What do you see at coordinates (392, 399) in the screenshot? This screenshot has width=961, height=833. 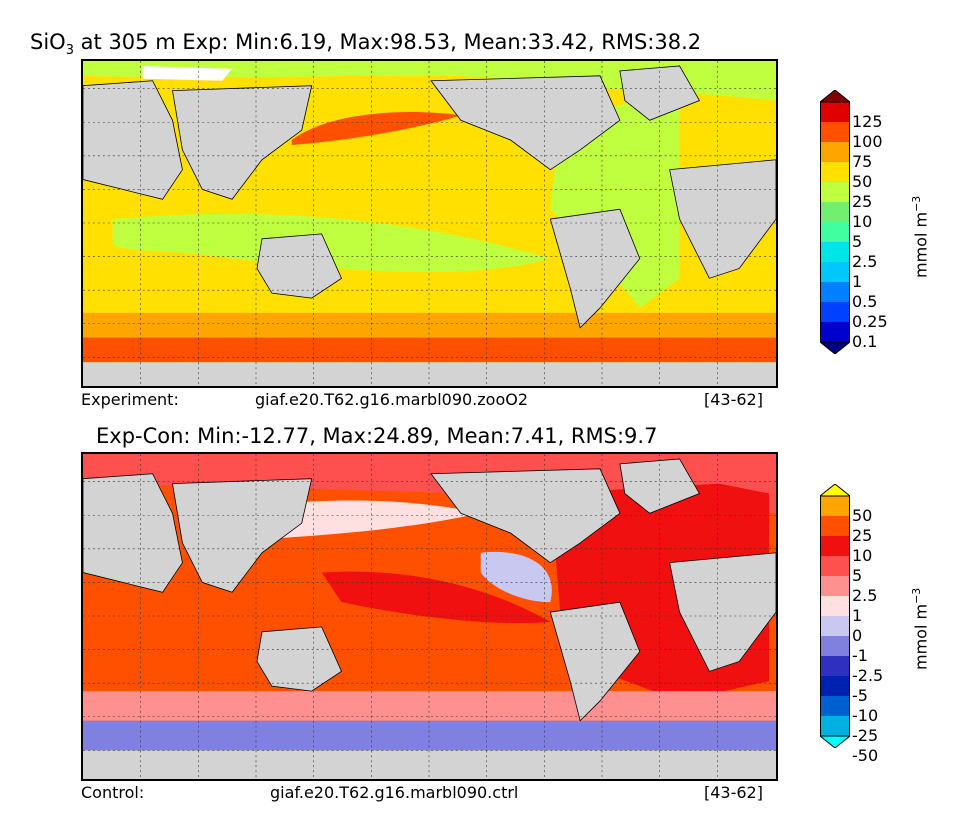 I see `top-footer-case: giaf.e20.T62.g16.marbl090.zooO2` at bounding box center [392, 399].